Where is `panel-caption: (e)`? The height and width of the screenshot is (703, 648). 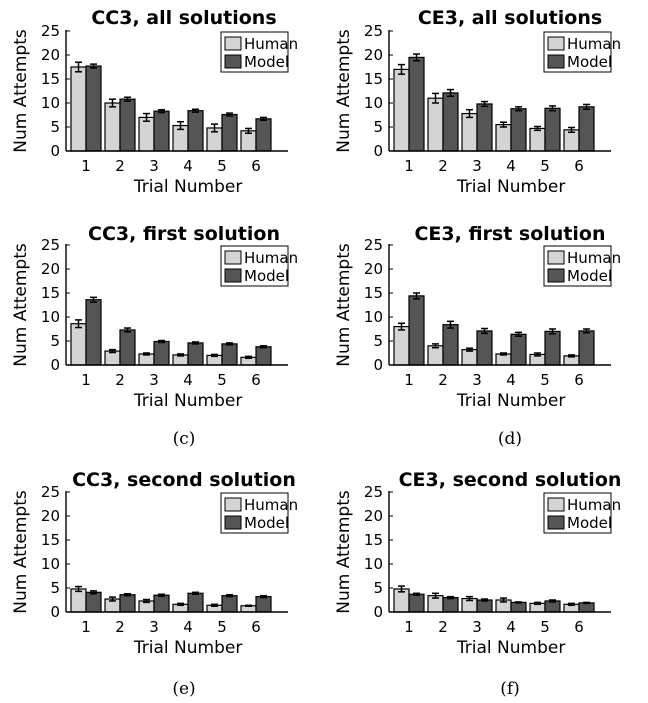
panel-caption: (e) is located at coordinates (183, 689).